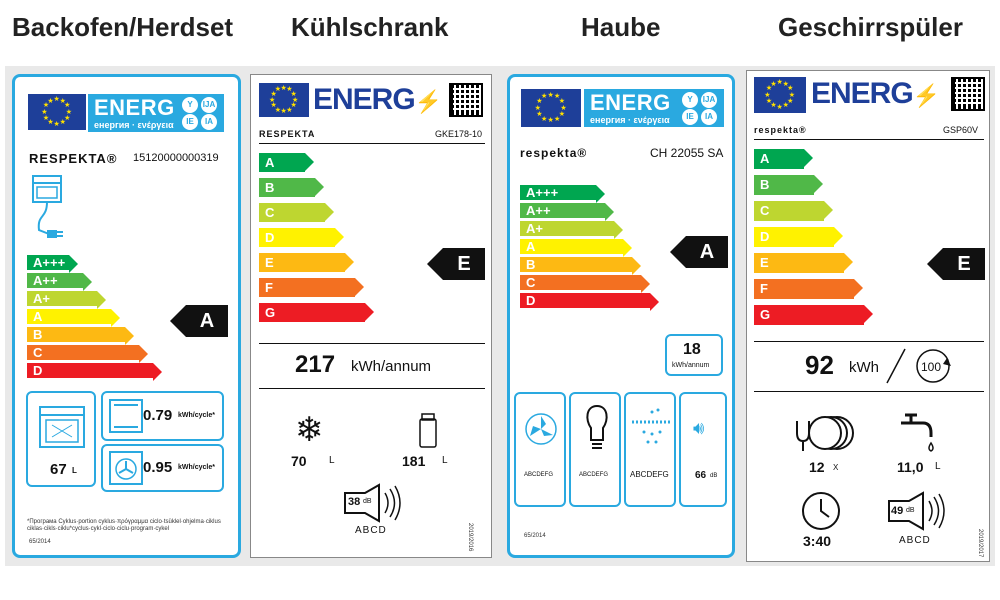 This screenshot has width=1000, height=600. I want to click on hood-consumption: 18, so click(692, 349).